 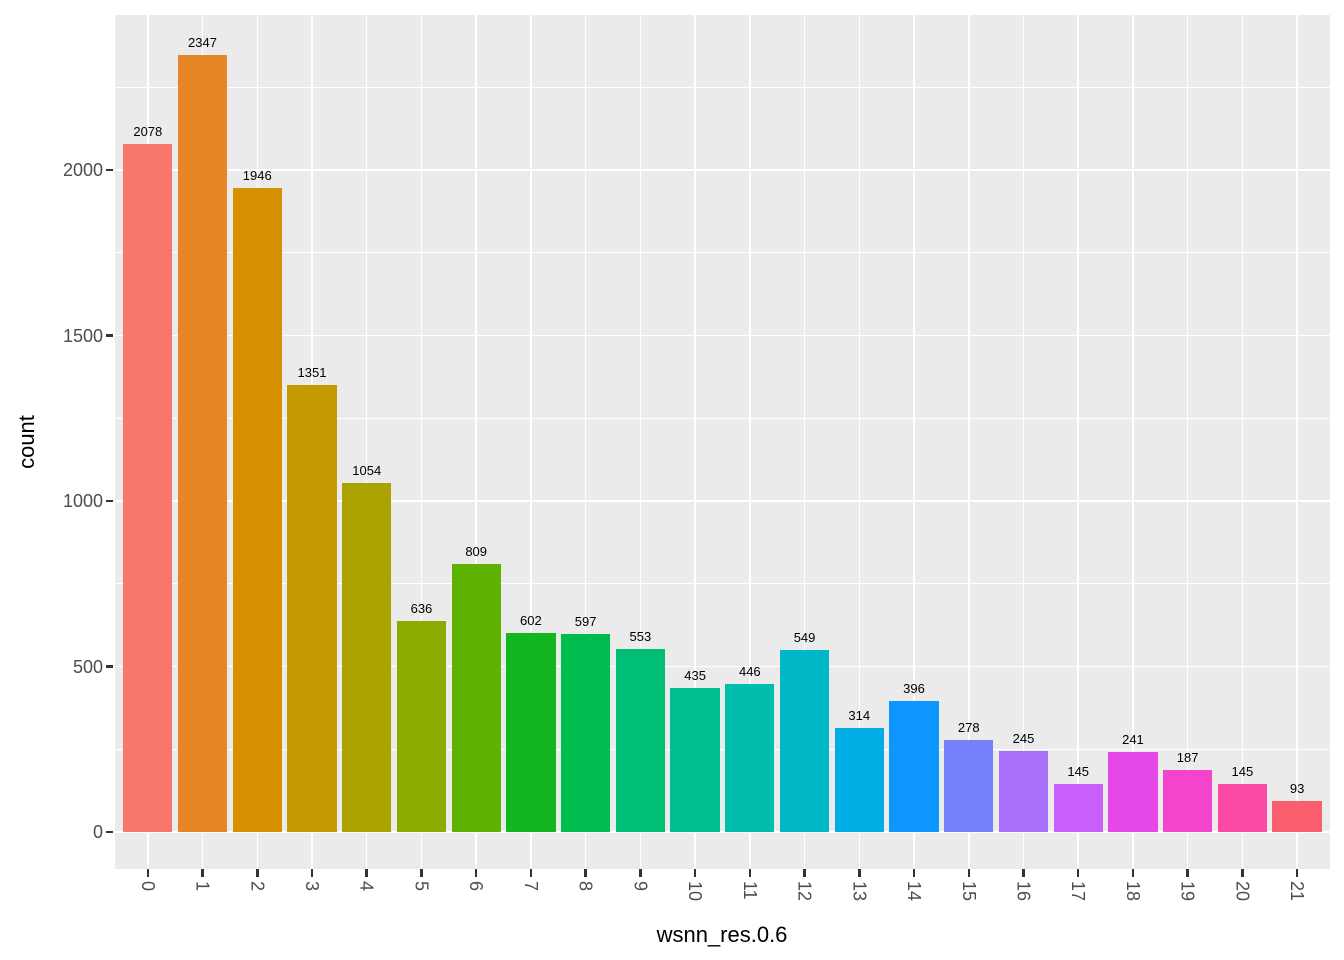 I want to click on bar-value-label: 2347, so click(x=202, y=43).